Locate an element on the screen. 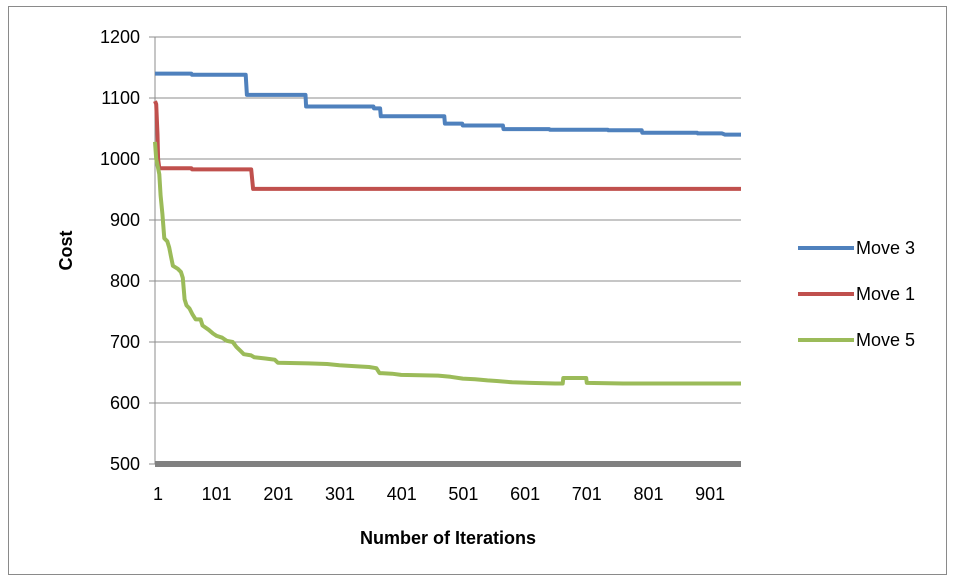  x-tick-label: 701 is located at coordinates (587, 494).